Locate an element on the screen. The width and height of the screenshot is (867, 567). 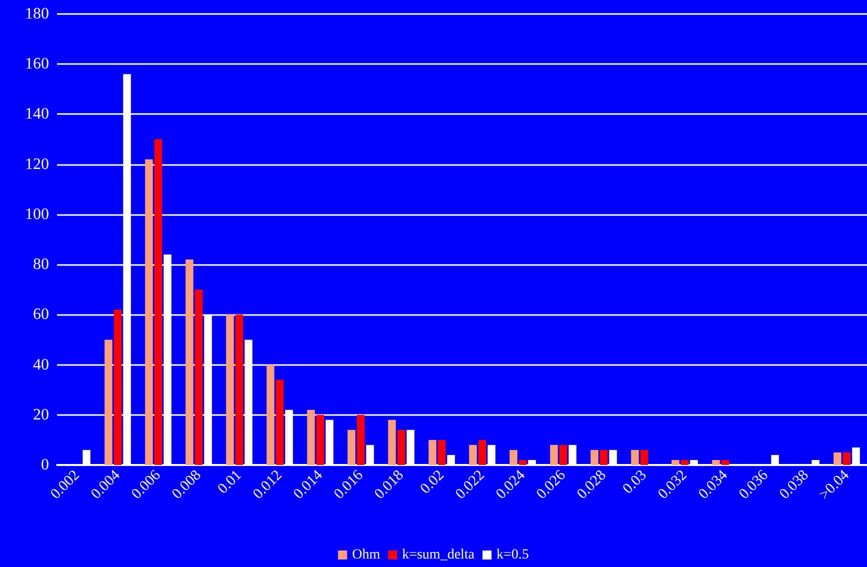
y-tick-label: 160 is located at coordinates (37, 64).